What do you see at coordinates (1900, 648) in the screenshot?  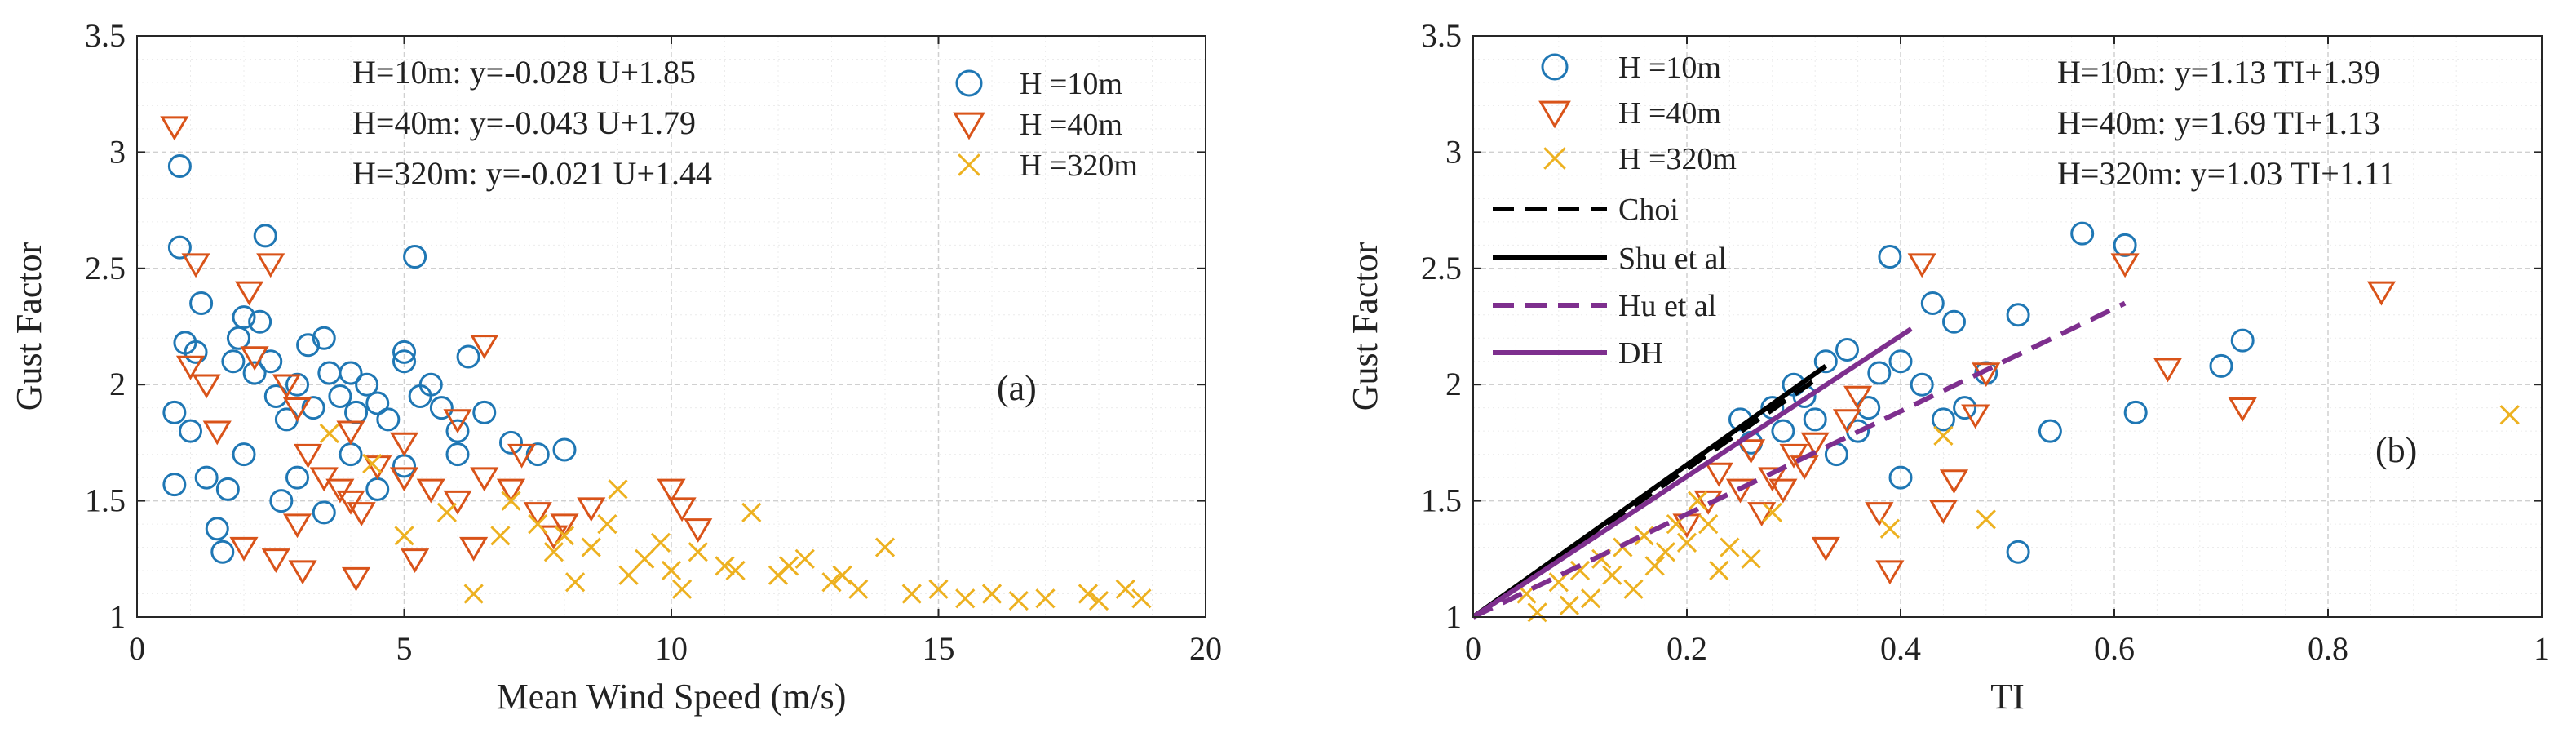 I see `x-tick-label: 0.4` at bounding box center [1900, 648].